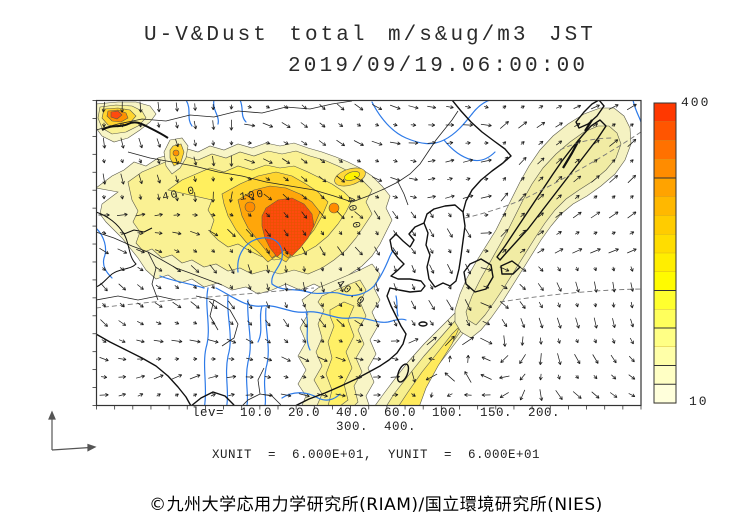  I want to click on colorbar, so click(665, 253).